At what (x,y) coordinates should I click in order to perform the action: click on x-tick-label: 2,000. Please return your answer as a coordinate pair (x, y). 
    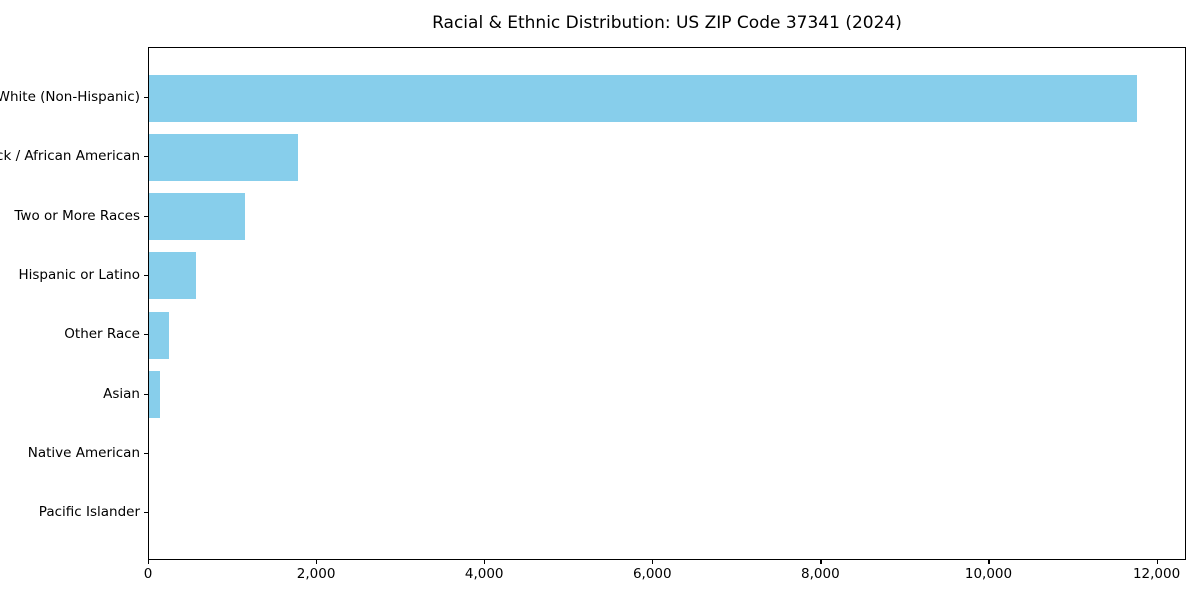
    Looking at the image, I should click on (316, 574).